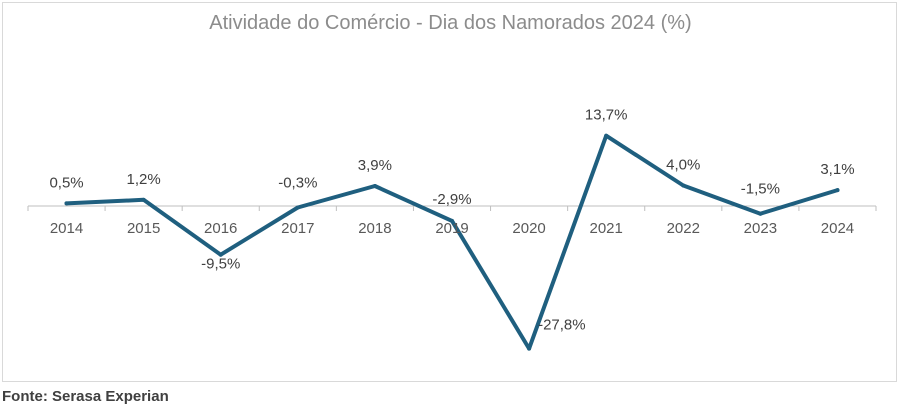 This screenshot has height=411, width=901. Describe the element at coordinates (760, 189) in the screenshot. I see `data-label: -1,5%` at that location.